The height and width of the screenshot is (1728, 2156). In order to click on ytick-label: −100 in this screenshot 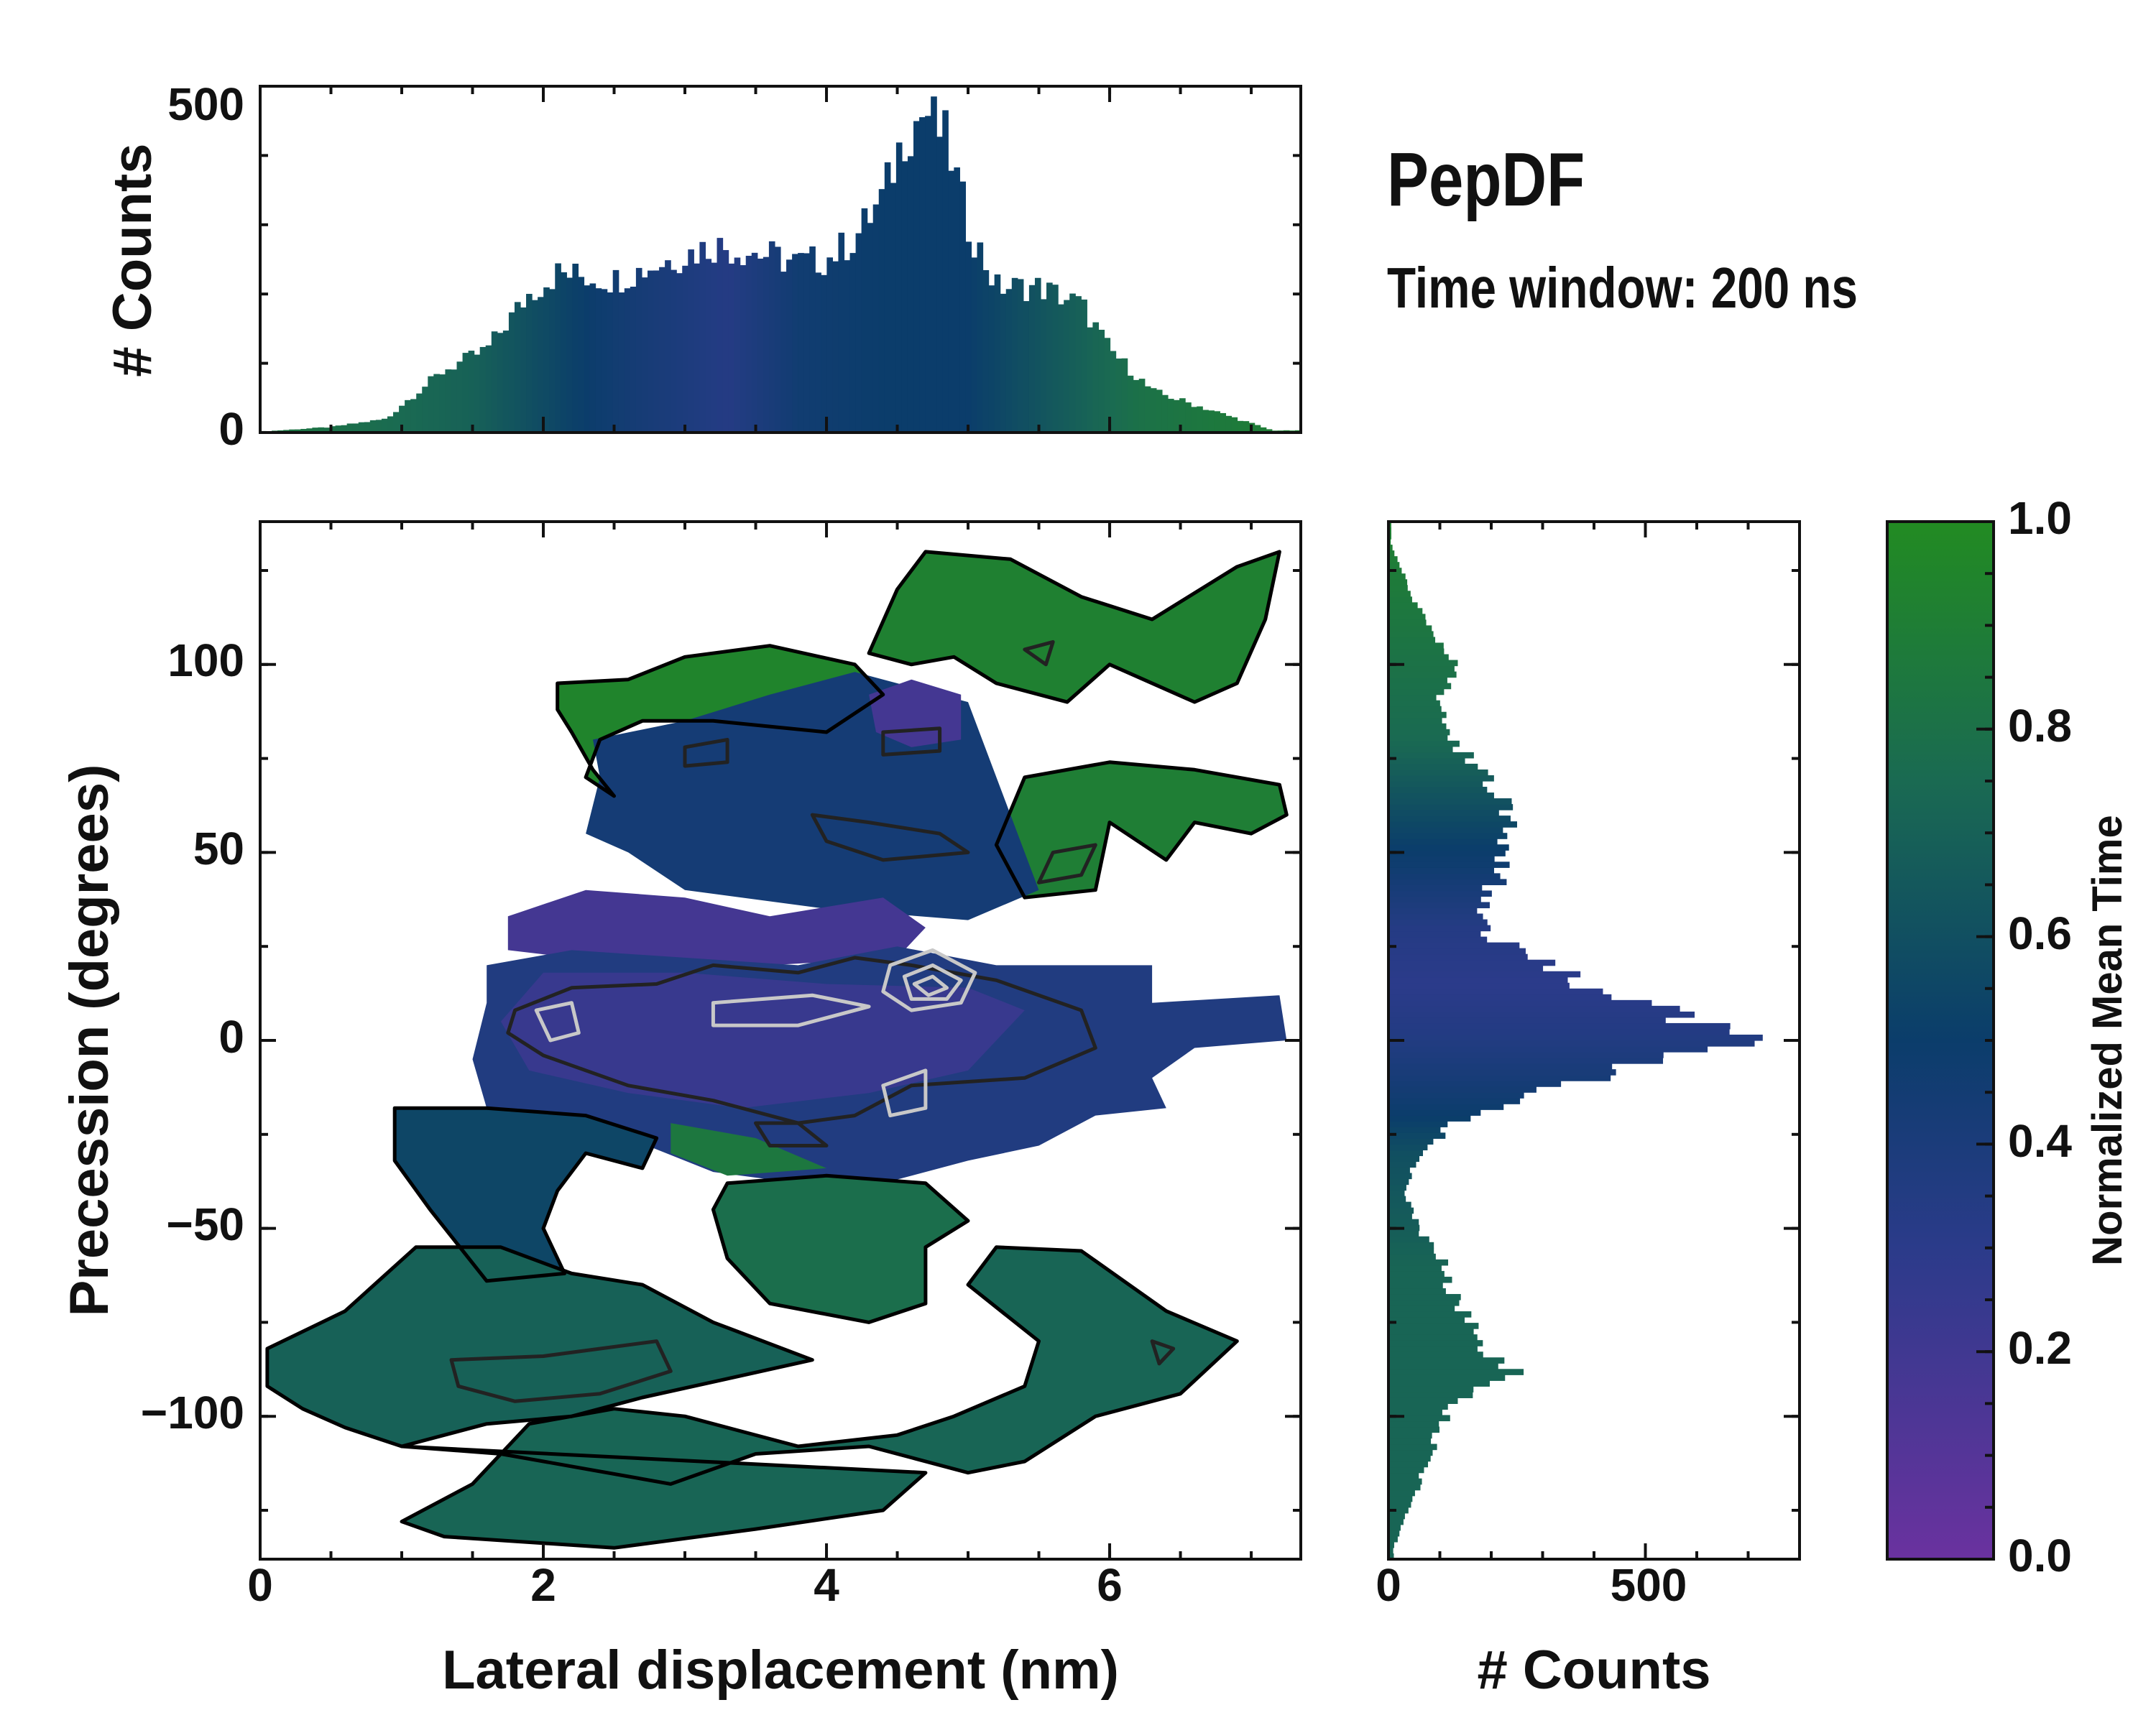, I will do `click(193, 1413)`.